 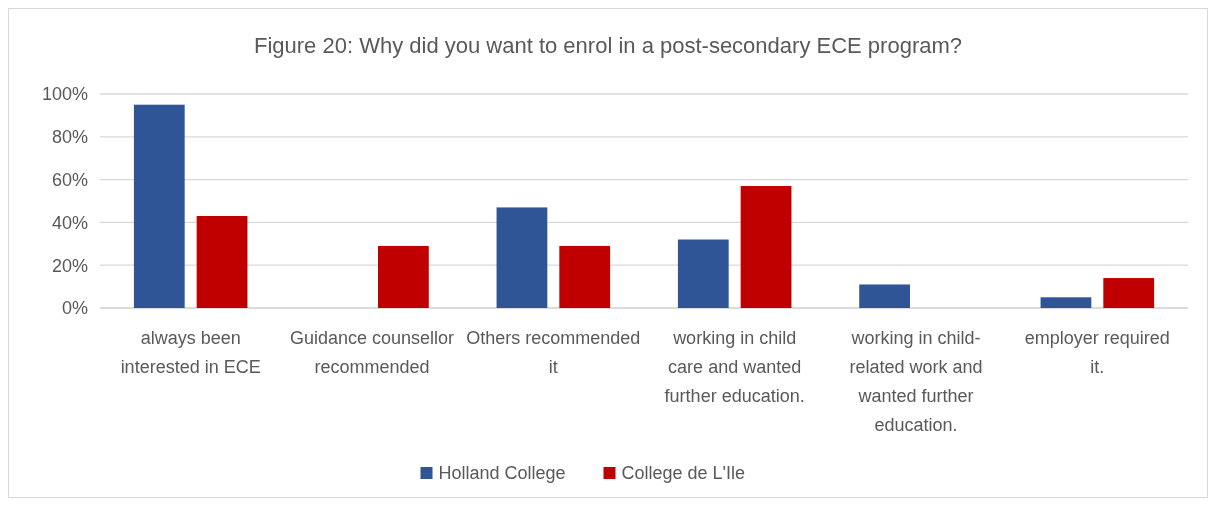 What do you see at coordinates (372, 352) in the screenshot?
I see `x-tick-label: Guidance counsellor recommended` at bounding box center [372, 352].